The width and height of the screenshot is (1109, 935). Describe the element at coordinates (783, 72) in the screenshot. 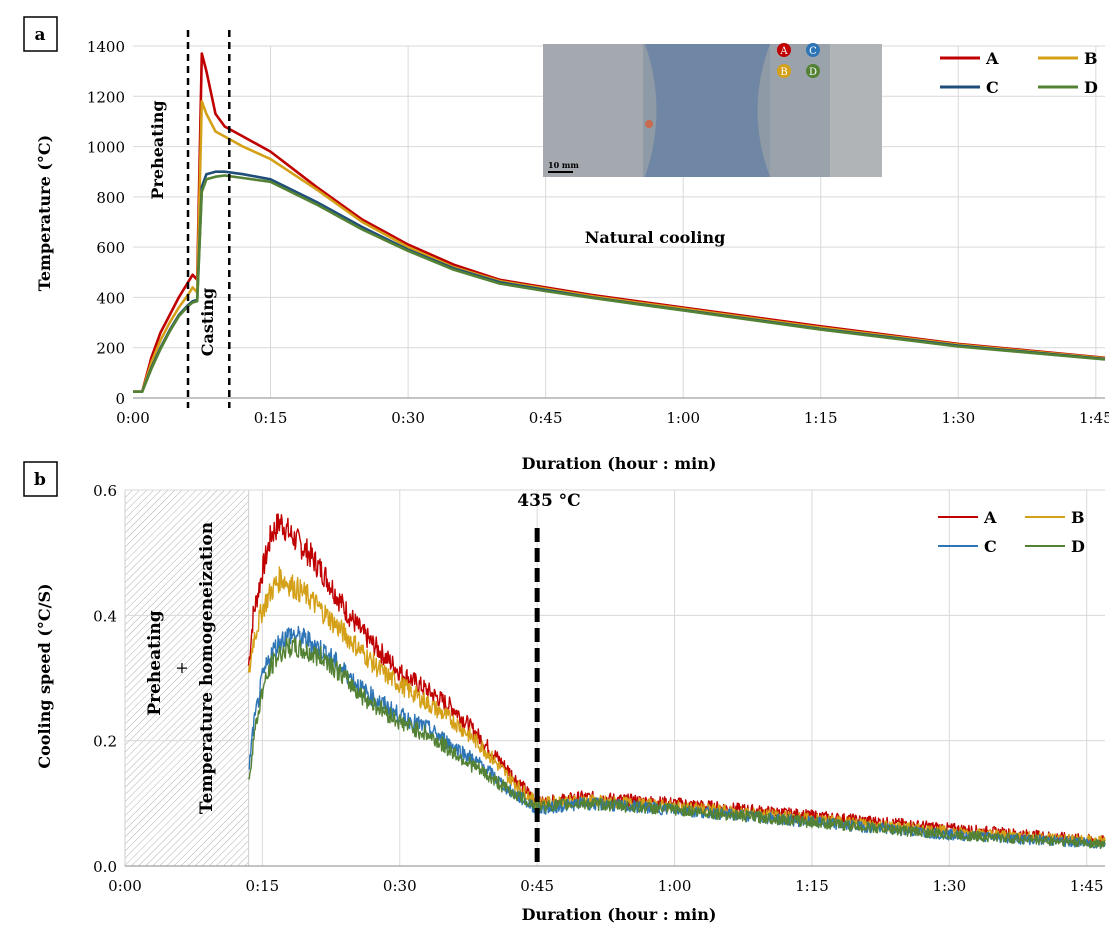

I see `inset-marker-b: B` at that location.